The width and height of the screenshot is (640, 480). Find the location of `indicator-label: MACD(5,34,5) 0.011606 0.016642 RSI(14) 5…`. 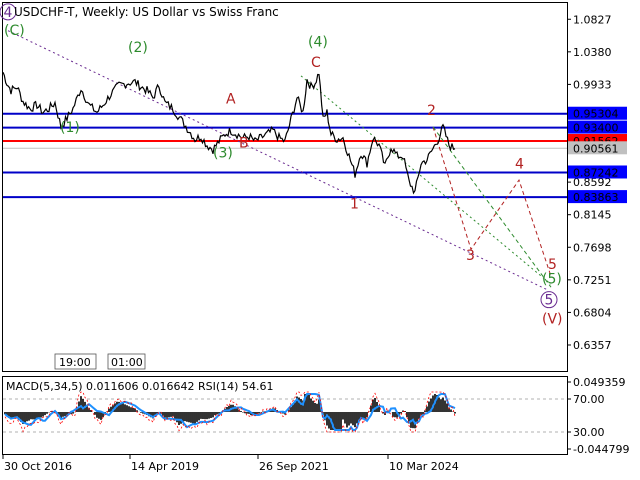

indicator-label: MACD(5,34,5) 0.011606 0.016642 RSI(14) 5… is located at coordinates (139, 386).